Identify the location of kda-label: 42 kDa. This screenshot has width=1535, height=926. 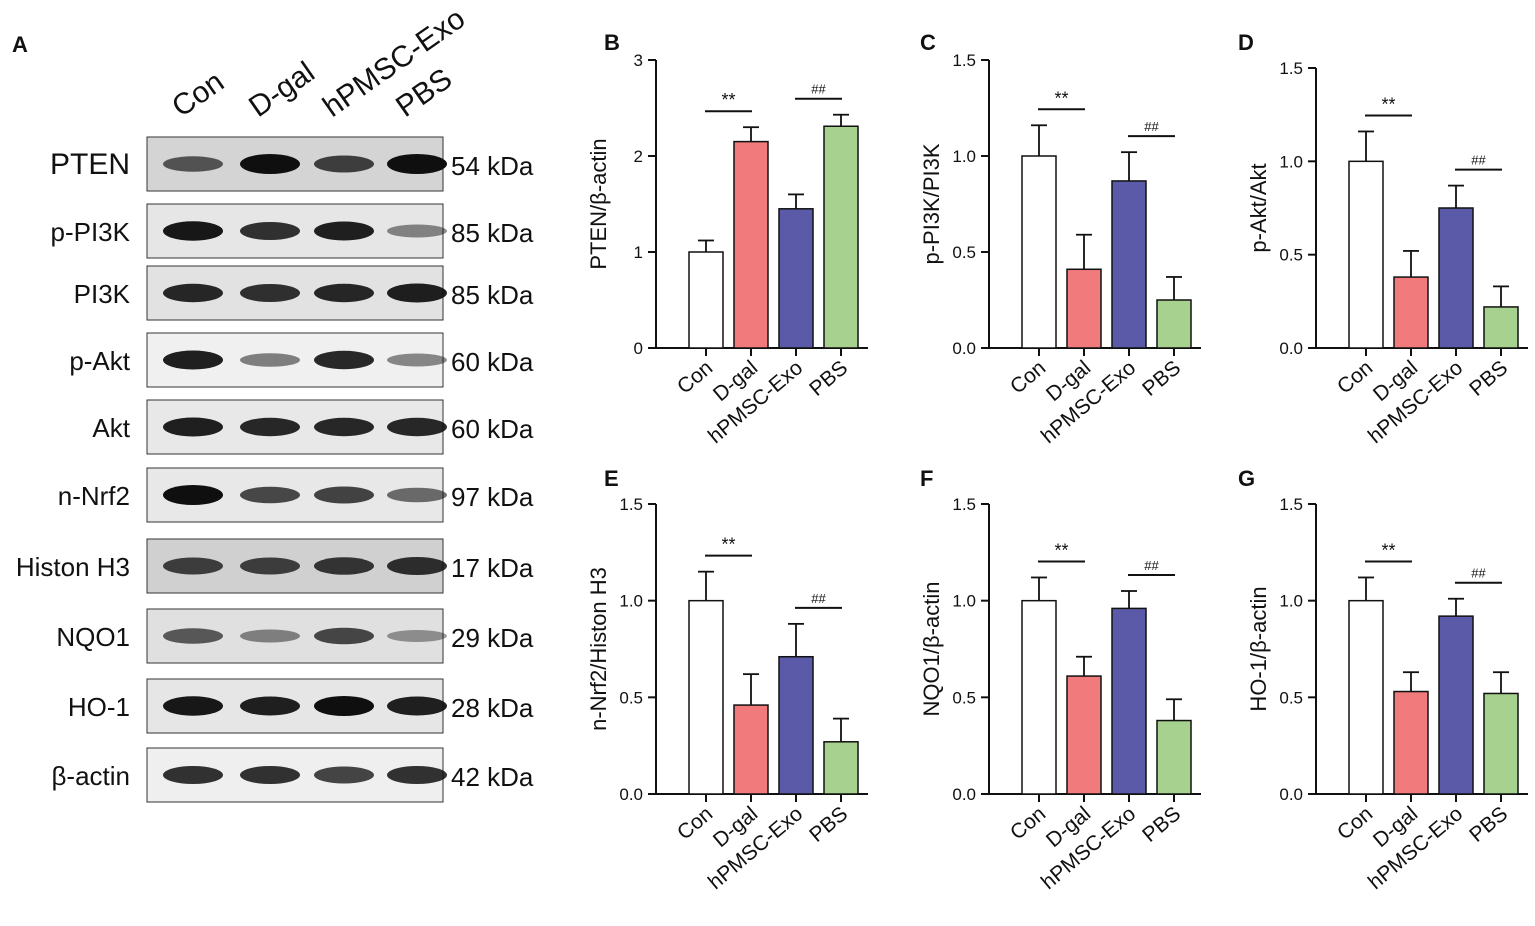
(492, 777).